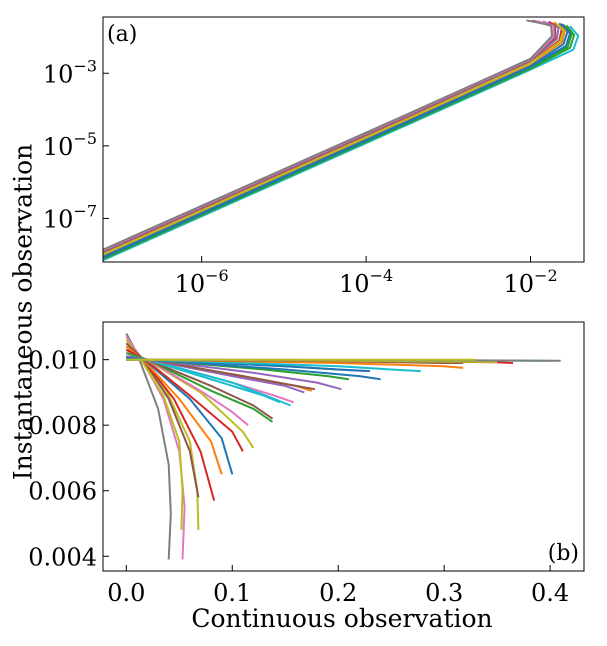 This screenshot has width=607, height=646. Describe the element at coordinates (366, 282) in the screenshot. I see `panel-a-x-tick-label: 10⁻⁴` at that location.